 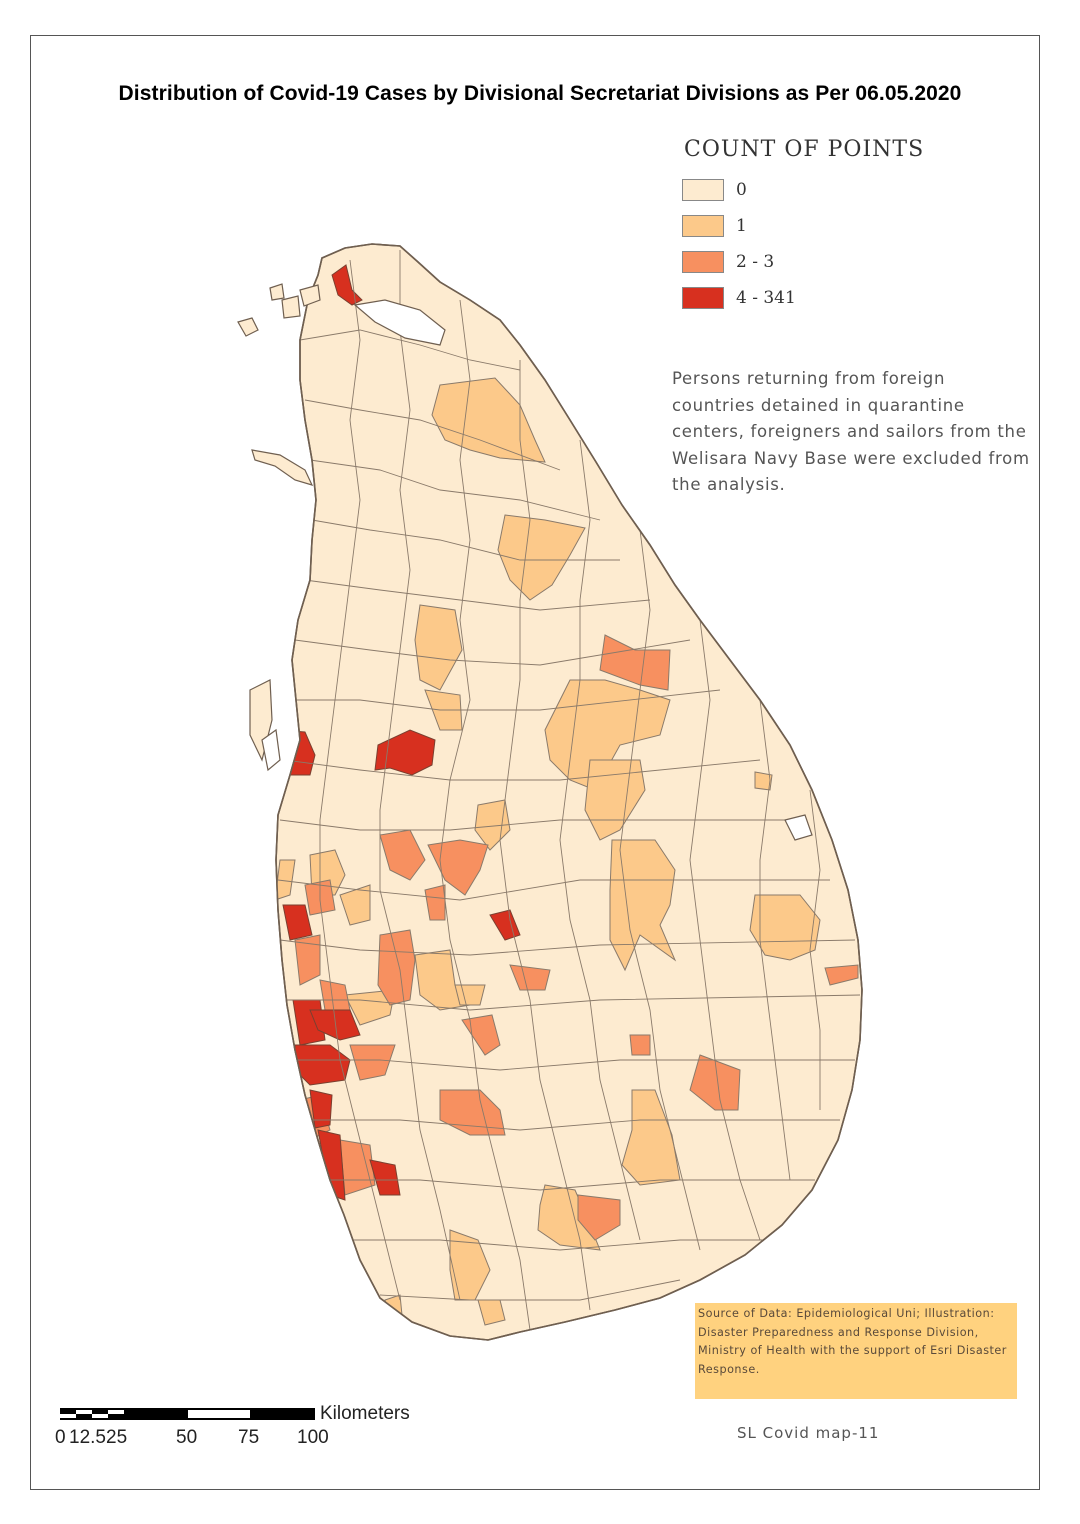 I want to click on legend-item-0: 0, so click(x=714, y=190).